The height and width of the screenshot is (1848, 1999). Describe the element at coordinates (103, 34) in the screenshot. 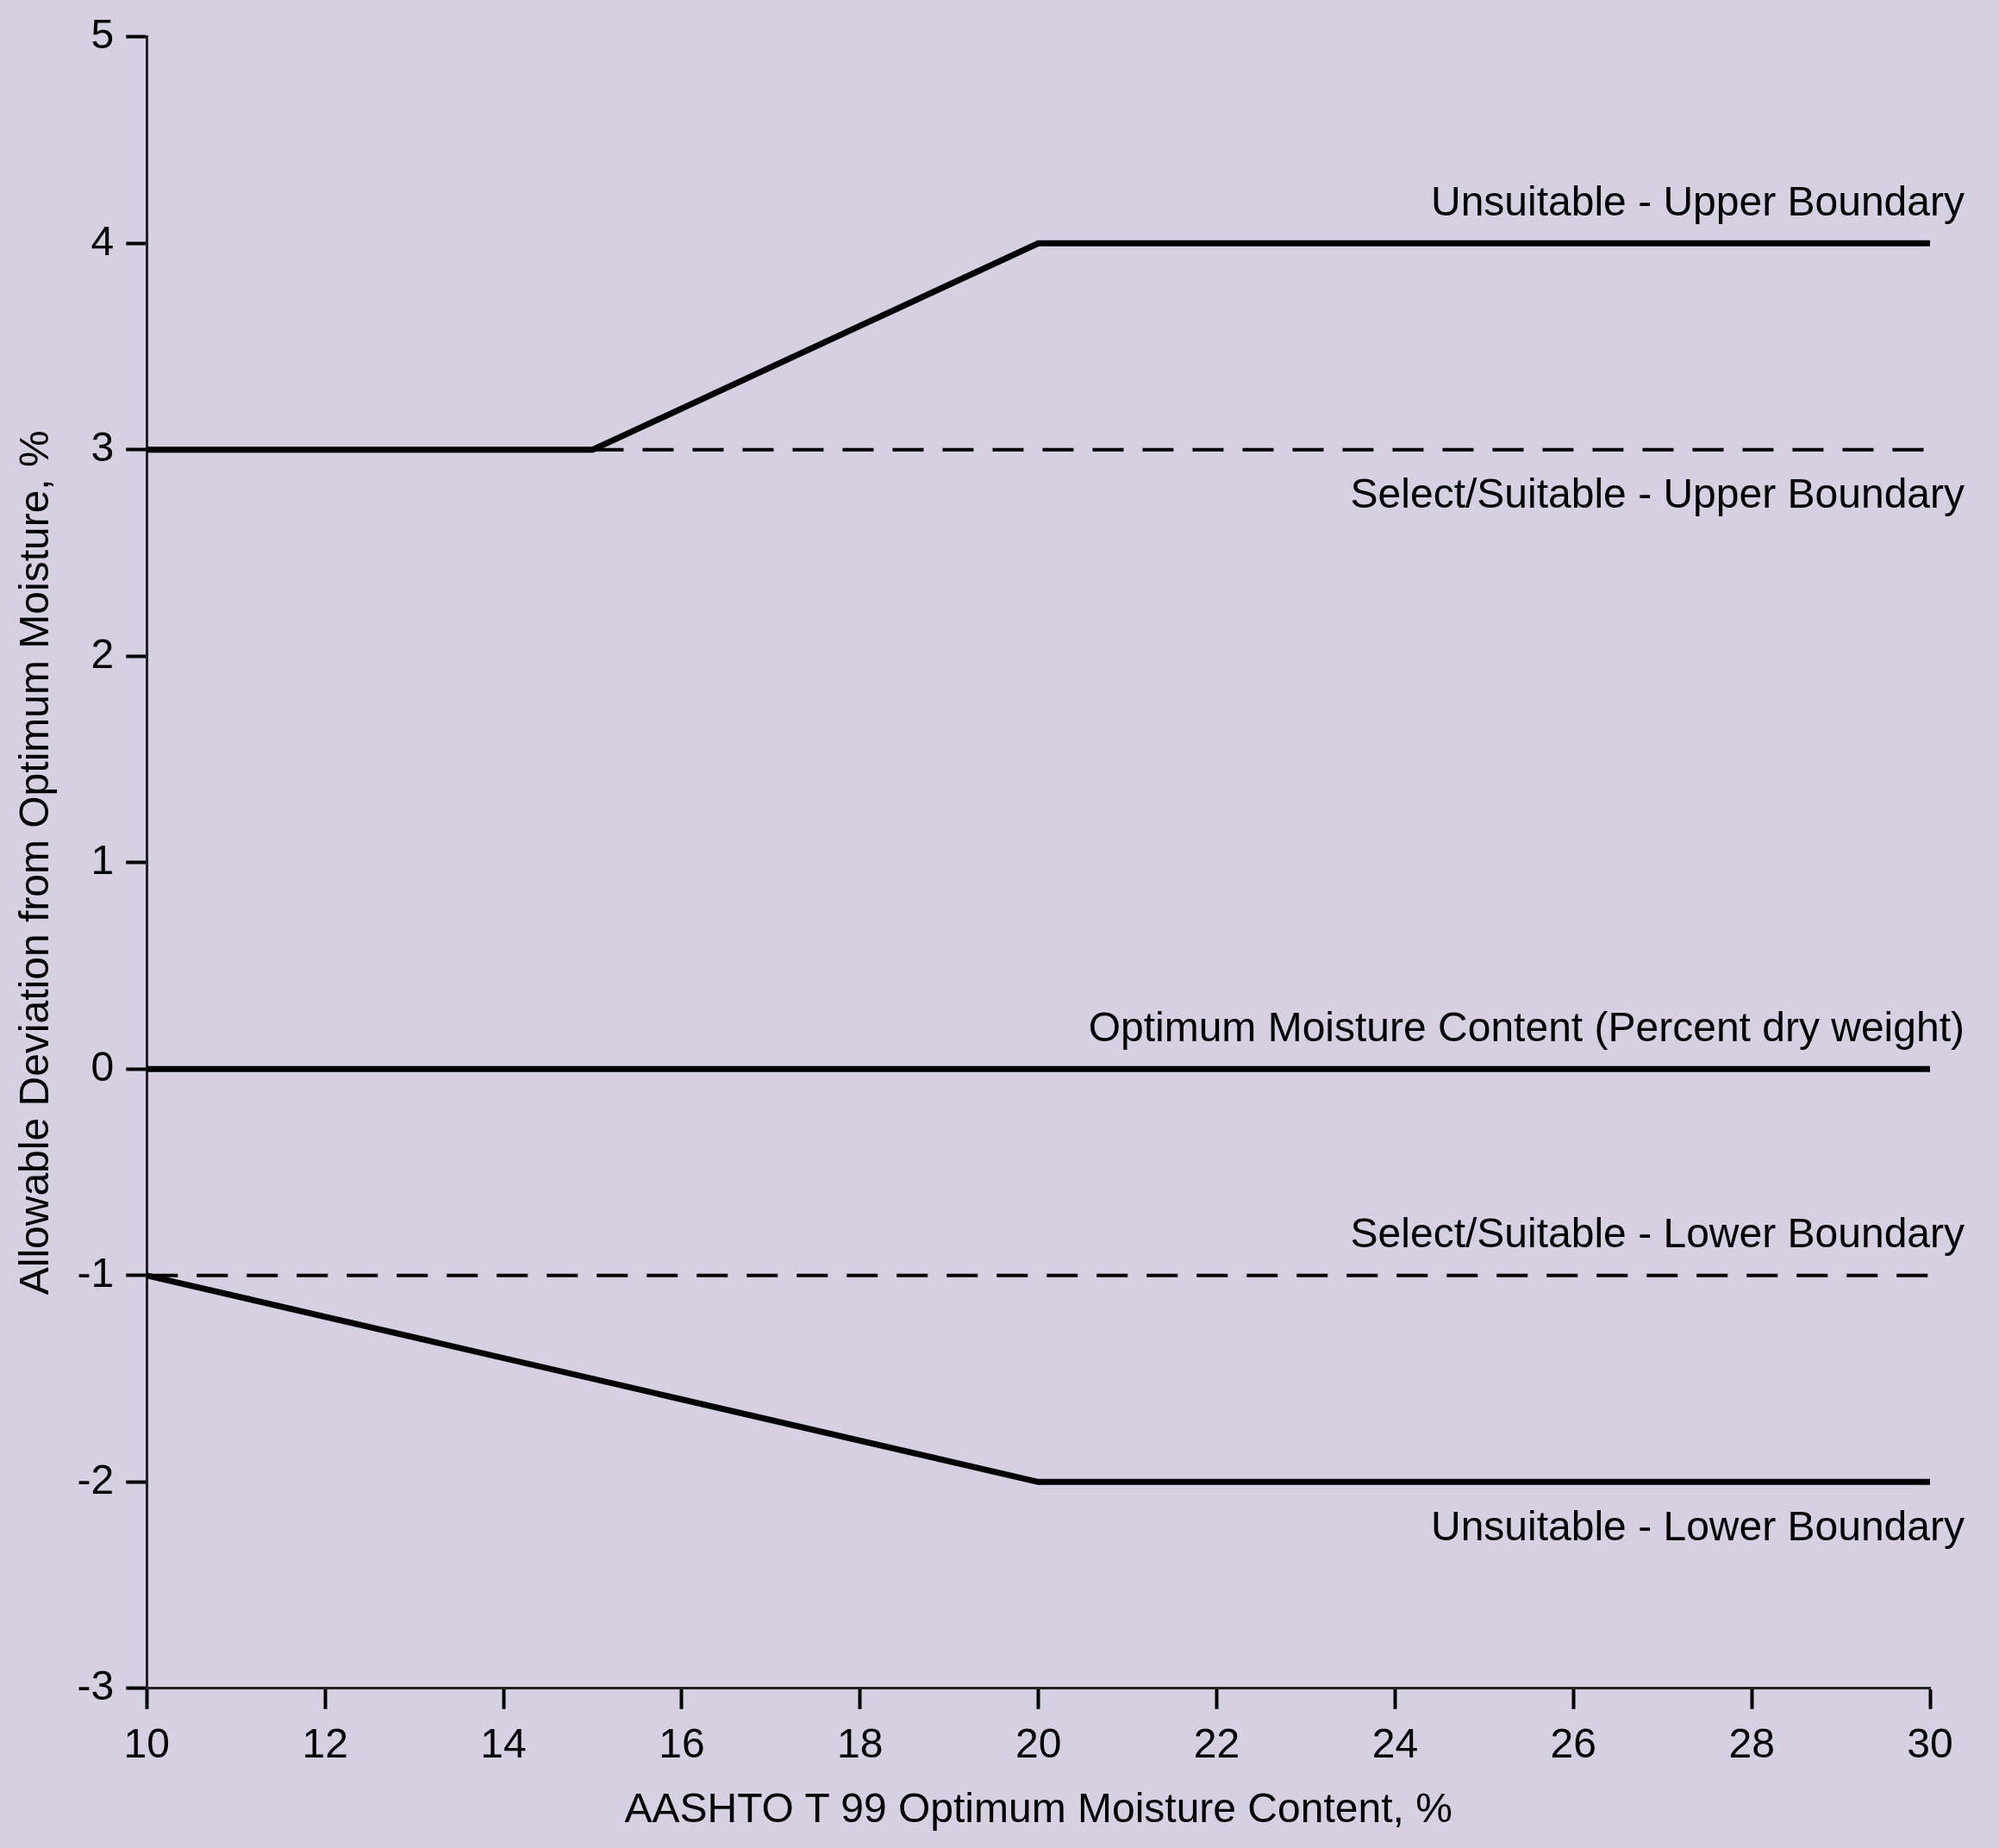

I see `y-tick-label: 5` at that location.